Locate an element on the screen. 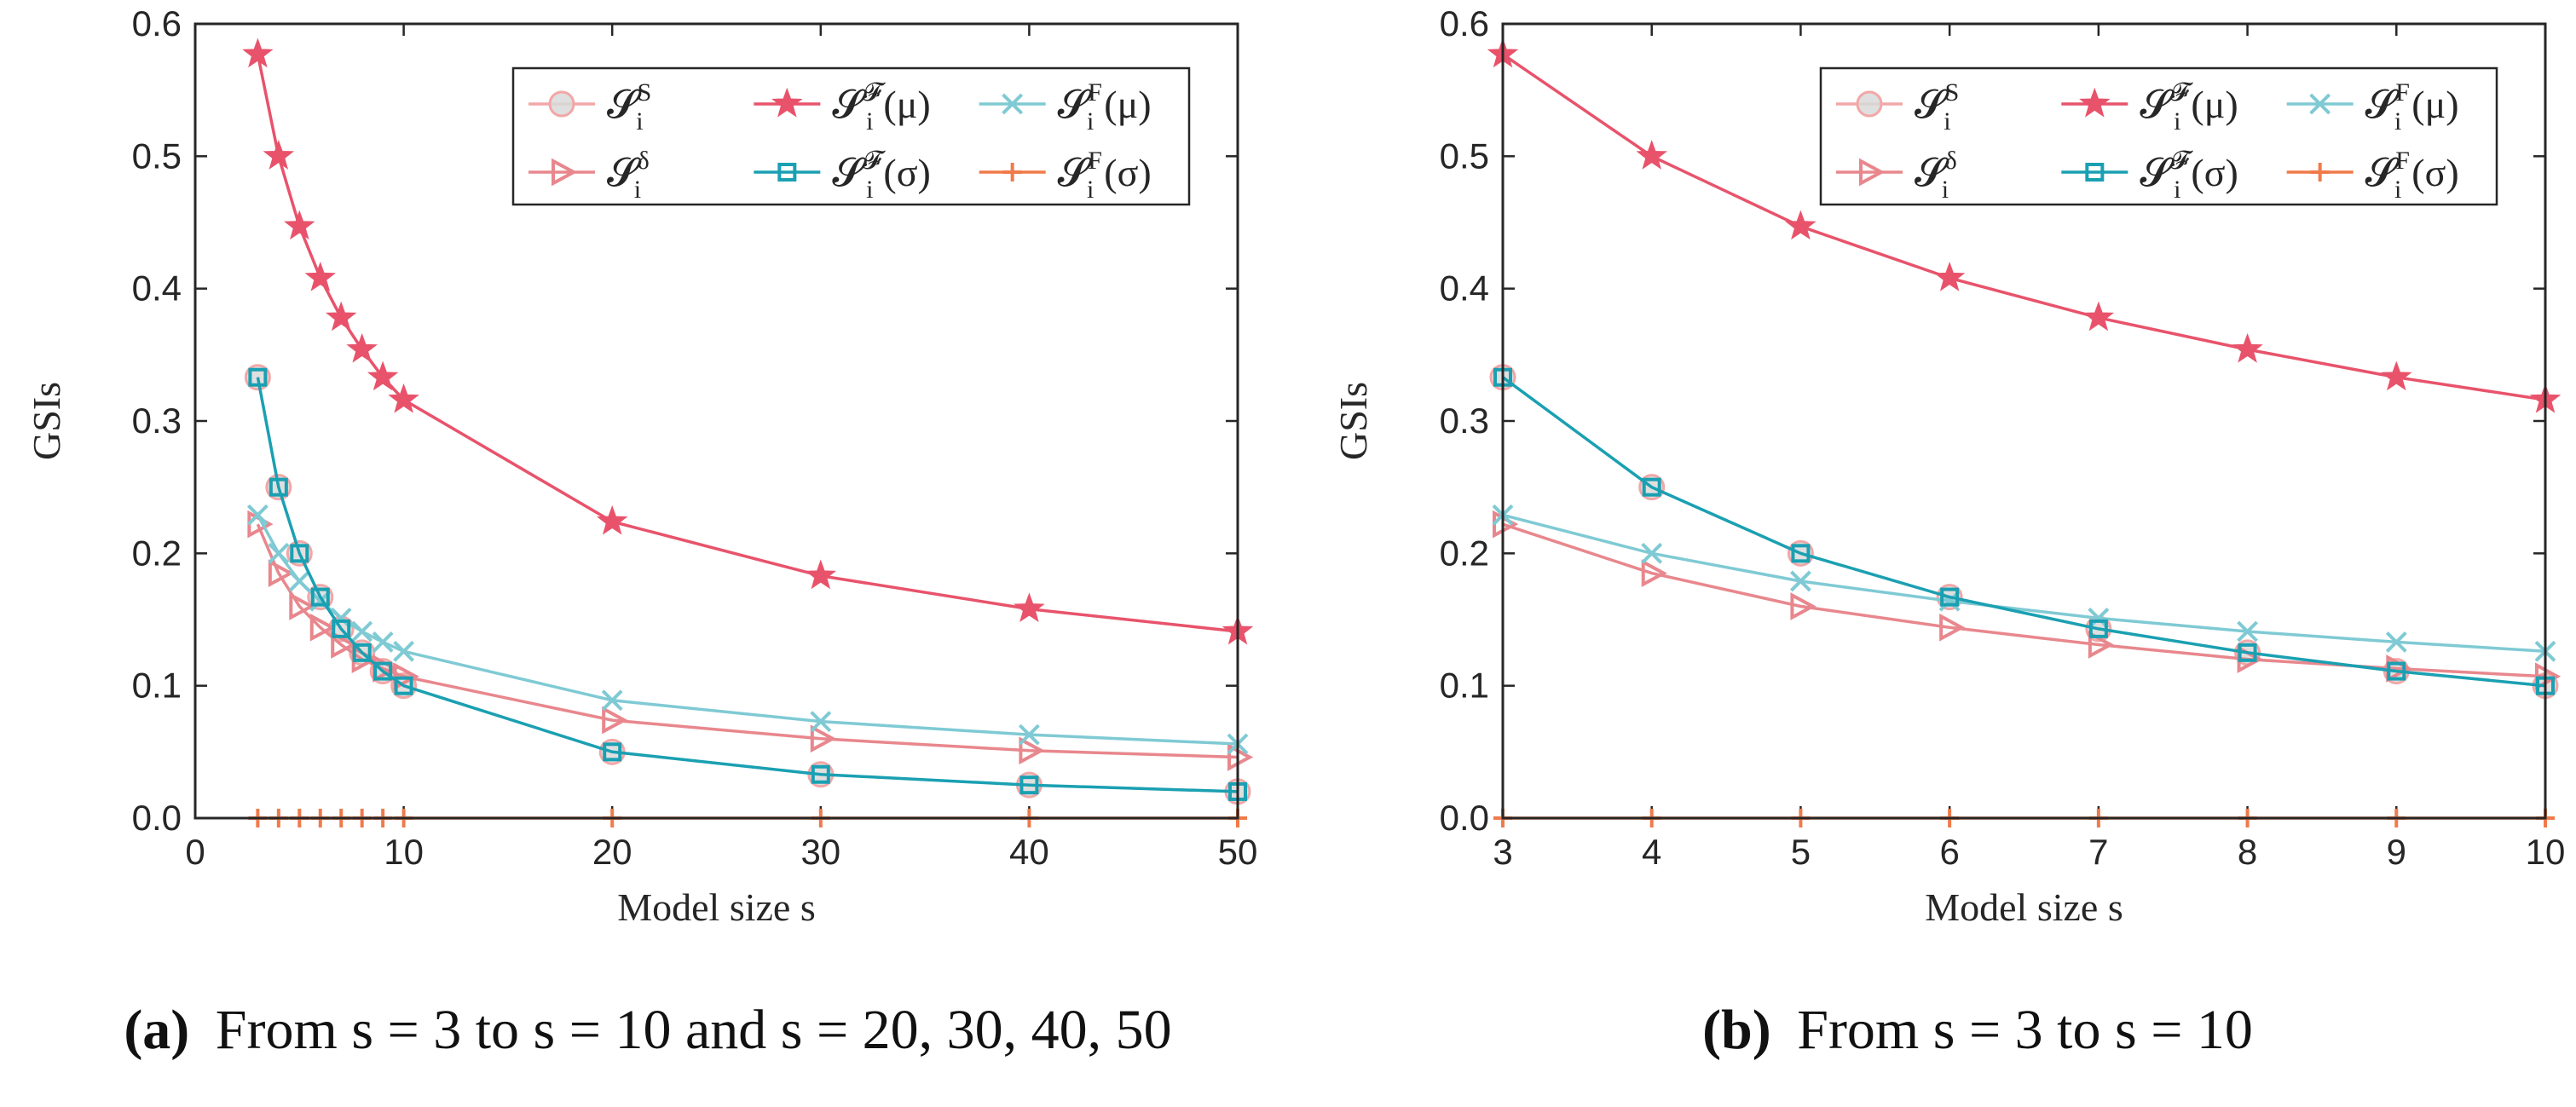 The width and height of the screenshot is (2576, 1107). caption-b: (b) From s = 3 to s = 10 is located at coordinates (1977, 1030).